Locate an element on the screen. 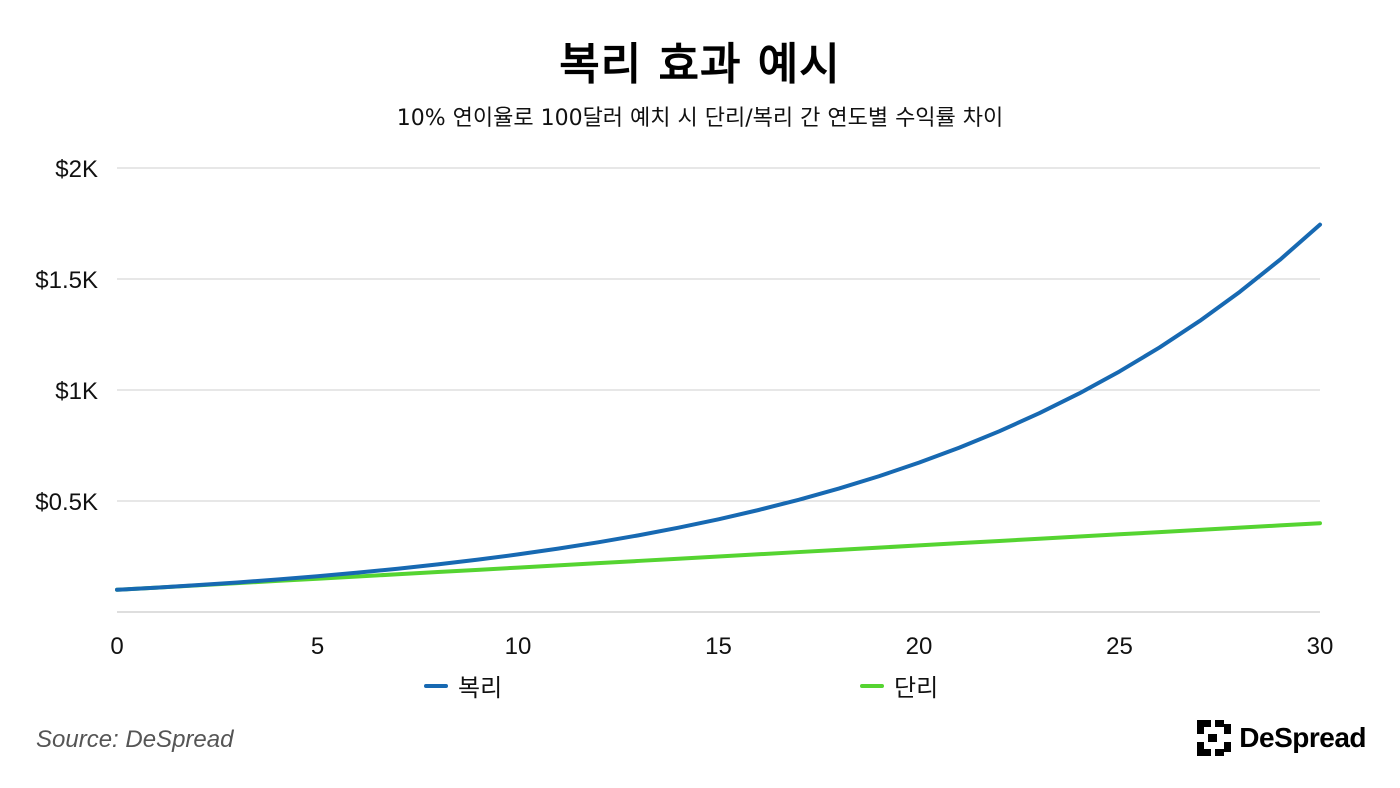 This screenshot has height=788, width=1400. y-tick-label-0: $0.5K is located at coordinates (66, 502).